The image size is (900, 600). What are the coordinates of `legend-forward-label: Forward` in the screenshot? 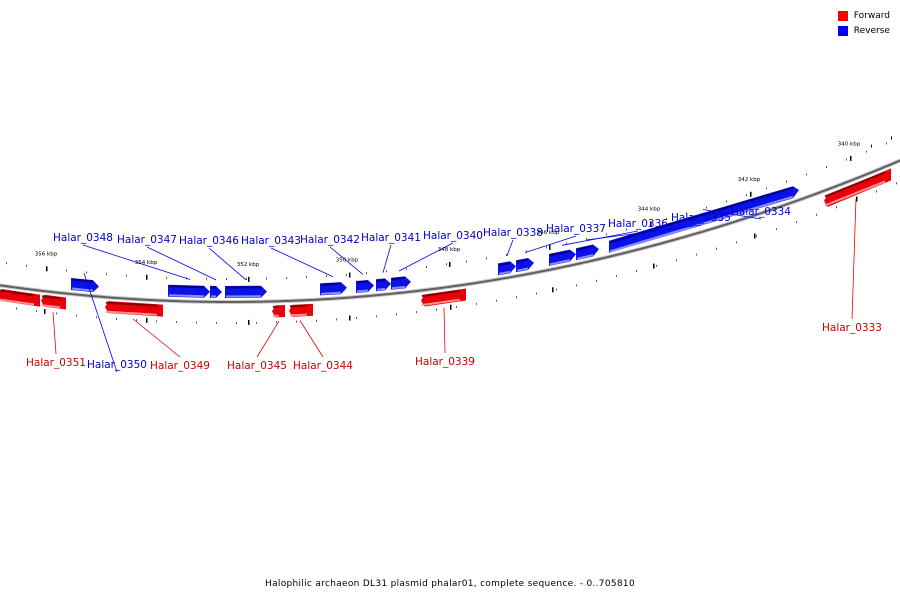 It's located at (871, 15).